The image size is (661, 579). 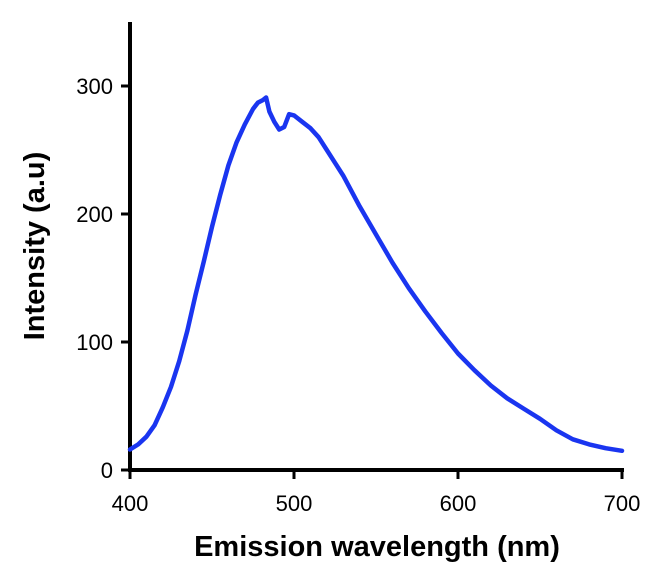 I want to click on y-tick-label: 0, so click(x=107, y=470).